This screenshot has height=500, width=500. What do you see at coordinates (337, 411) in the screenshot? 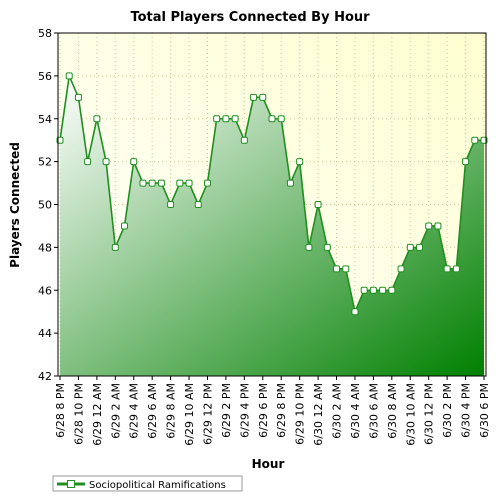
I see `x-tick-label-15: 6/30 2 AM` at bounding box center [337, 411].